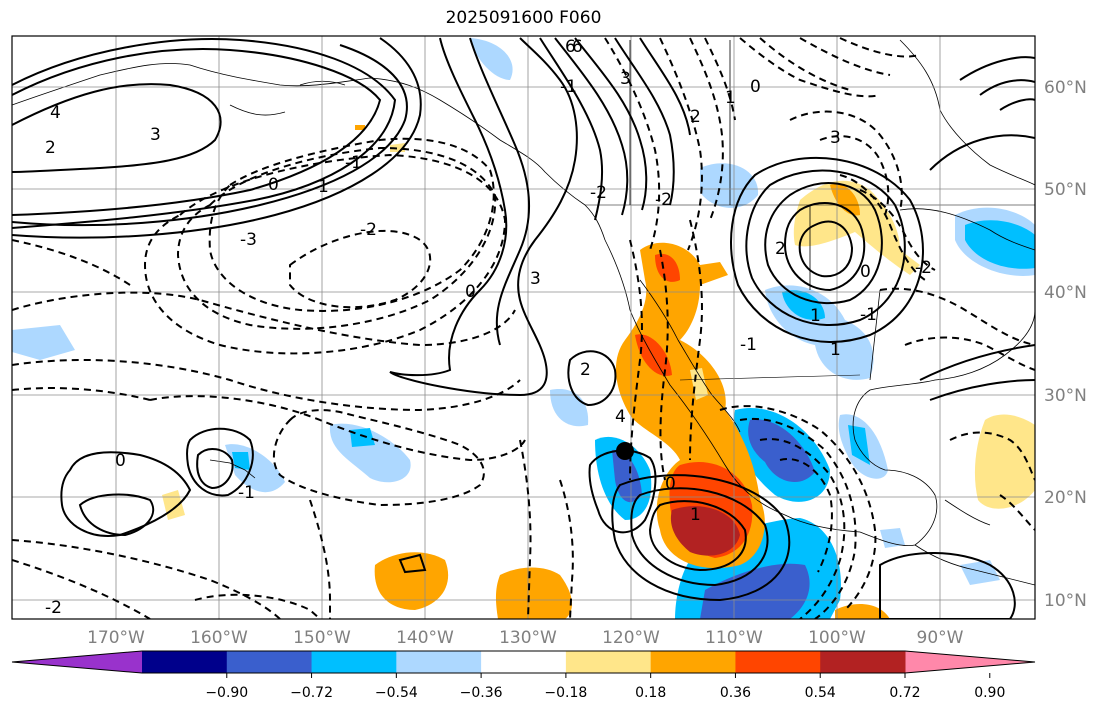 Image resolution: width=1105 pixels, height=712 pixels. Describe the element at coordinates (1065, 601) in the screenshot. I see `latitude-label: 10°N` at that location.